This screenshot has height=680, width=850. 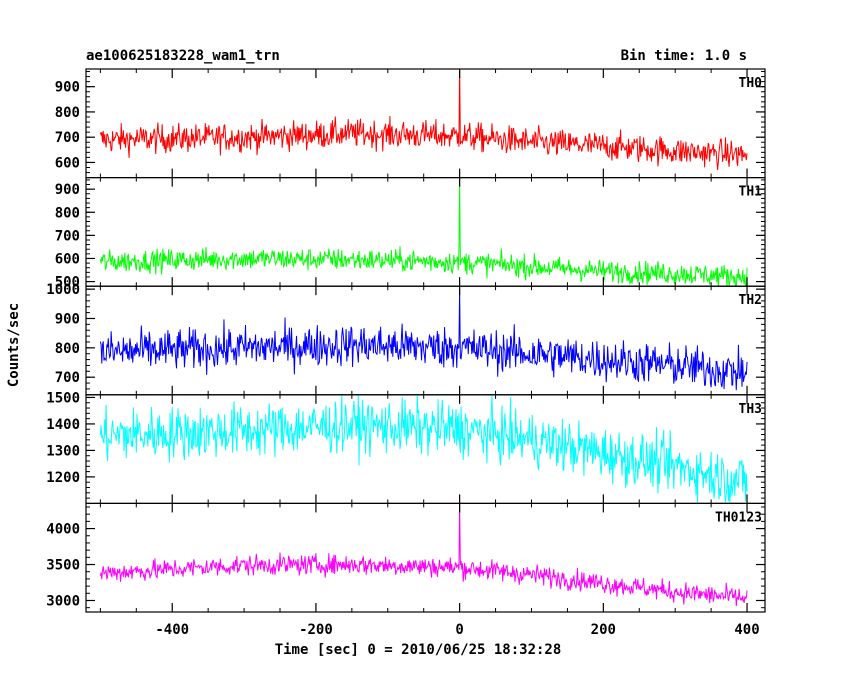 I want to click on panel-th2: 700 800 900 1000 TH2, so click(x=406, y=339).